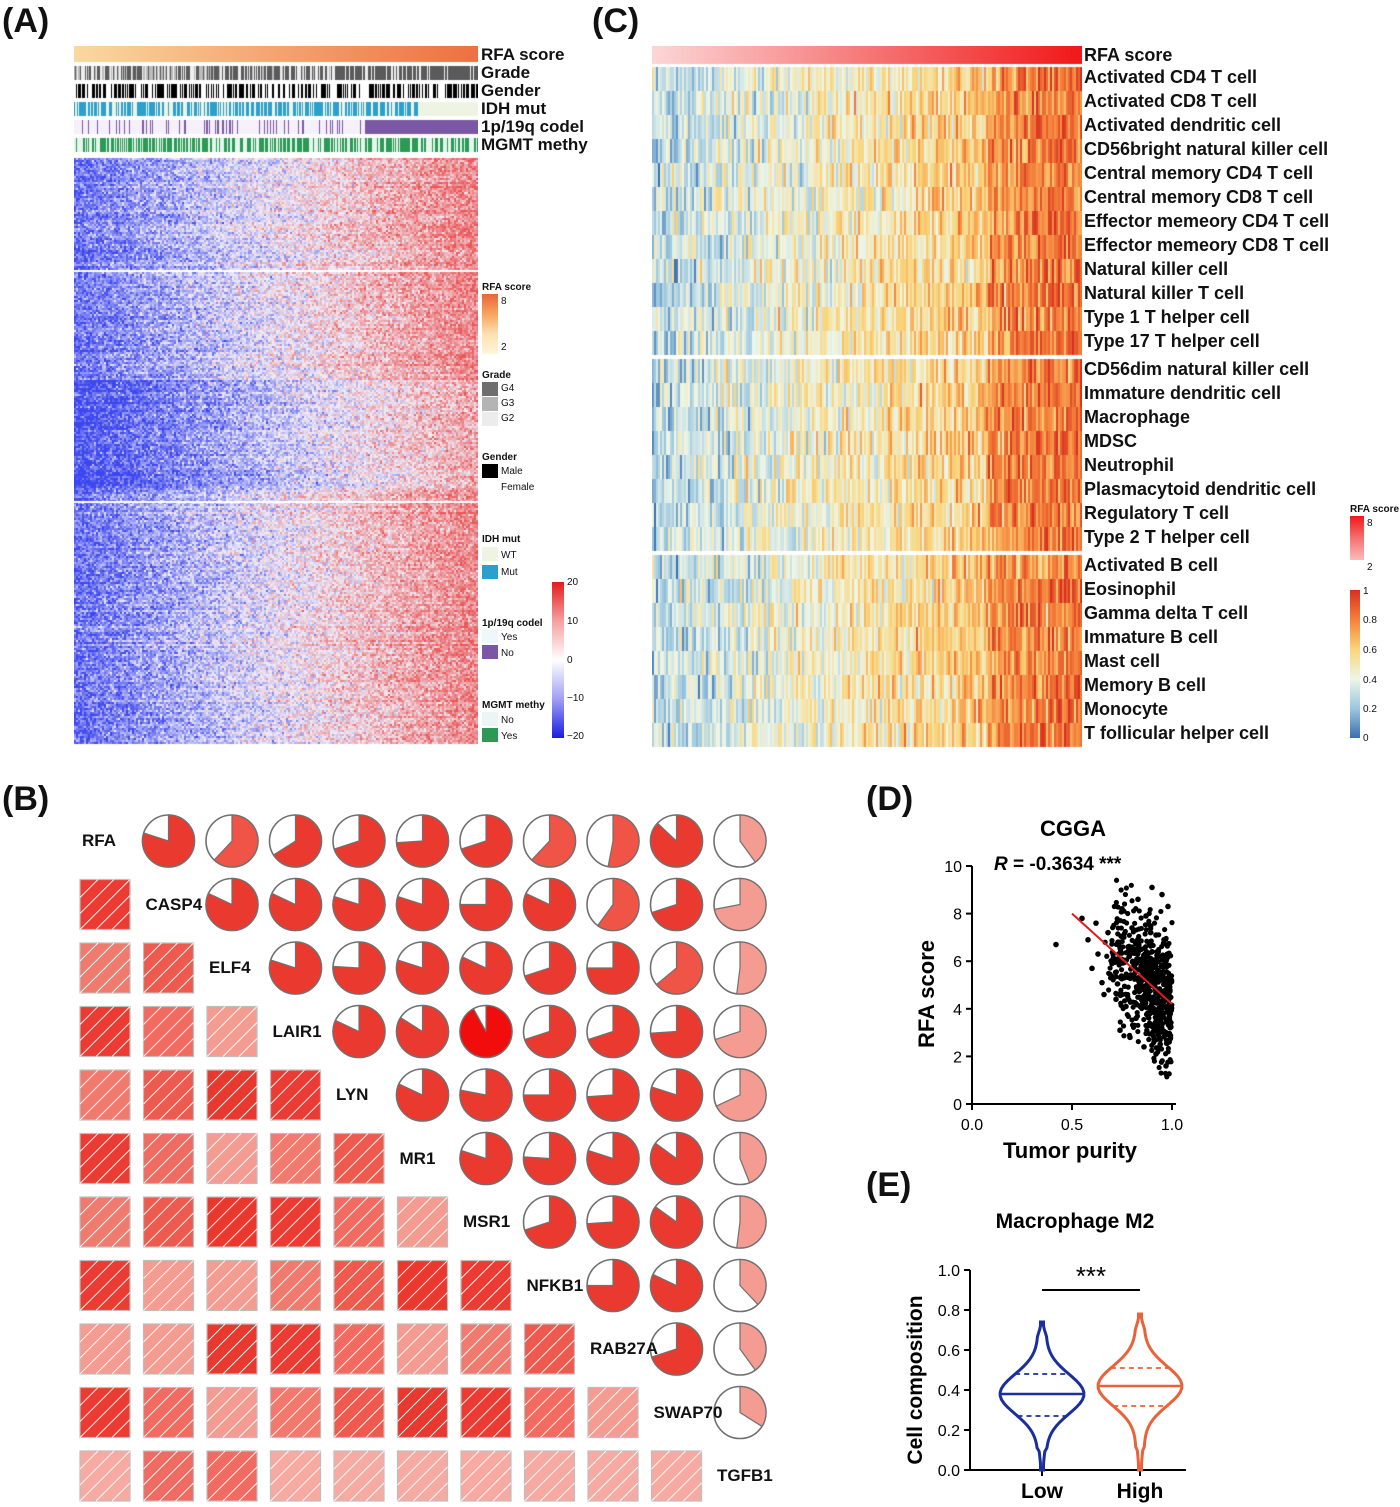 This screenshot has width=1400, height=1507. I want to click on cell-label-eosinophil: Eosinophil, so click(1130, 589).